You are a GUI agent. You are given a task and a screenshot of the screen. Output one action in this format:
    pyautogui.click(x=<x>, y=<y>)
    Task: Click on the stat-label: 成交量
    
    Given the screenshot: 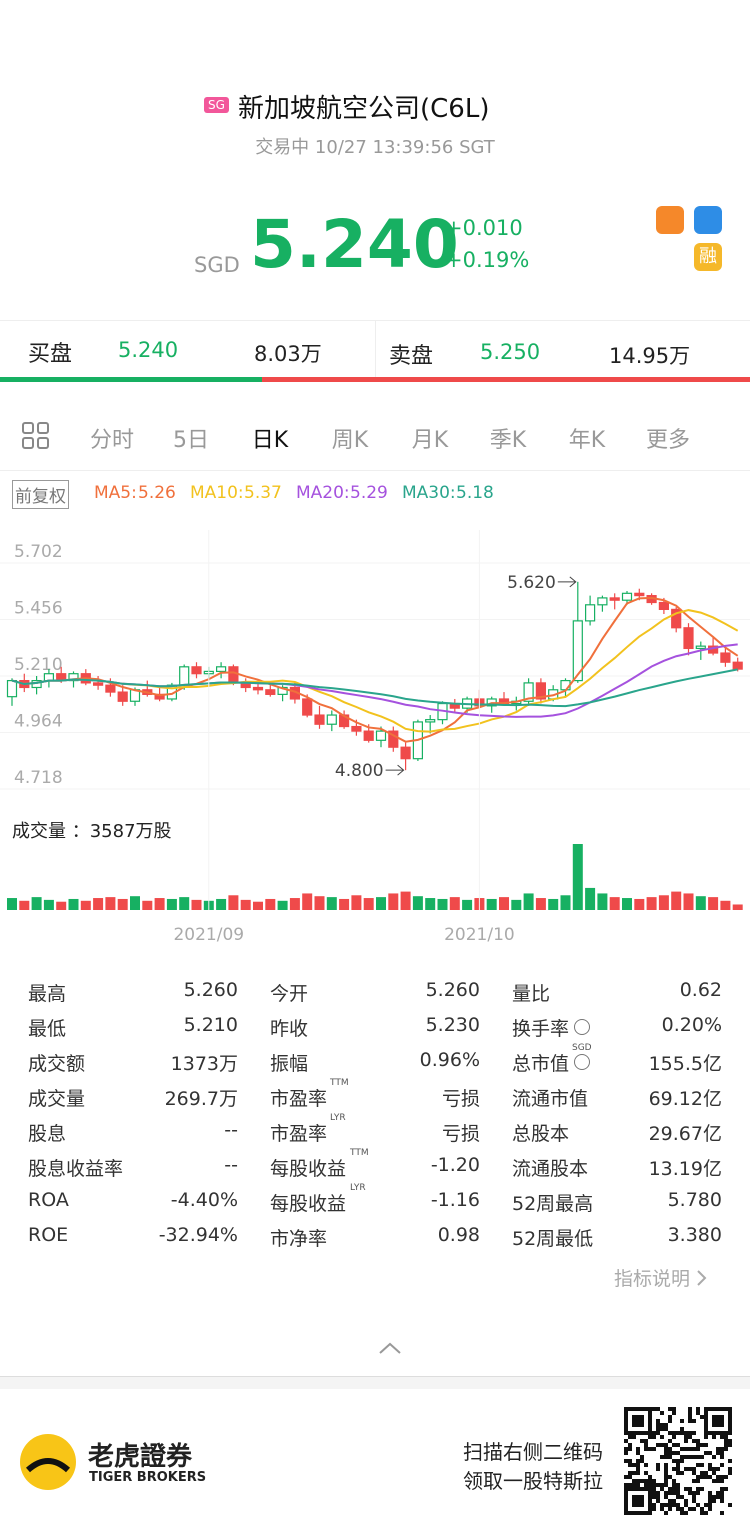 What is the action you would take?
    pyautogui.click(x=57, y=1099)
    